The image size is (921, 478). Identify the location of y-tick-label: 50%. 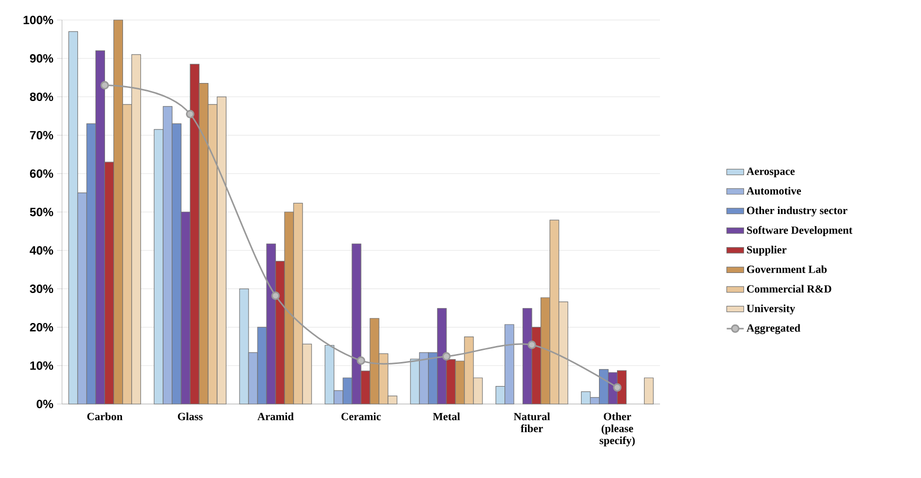
(42, 212).